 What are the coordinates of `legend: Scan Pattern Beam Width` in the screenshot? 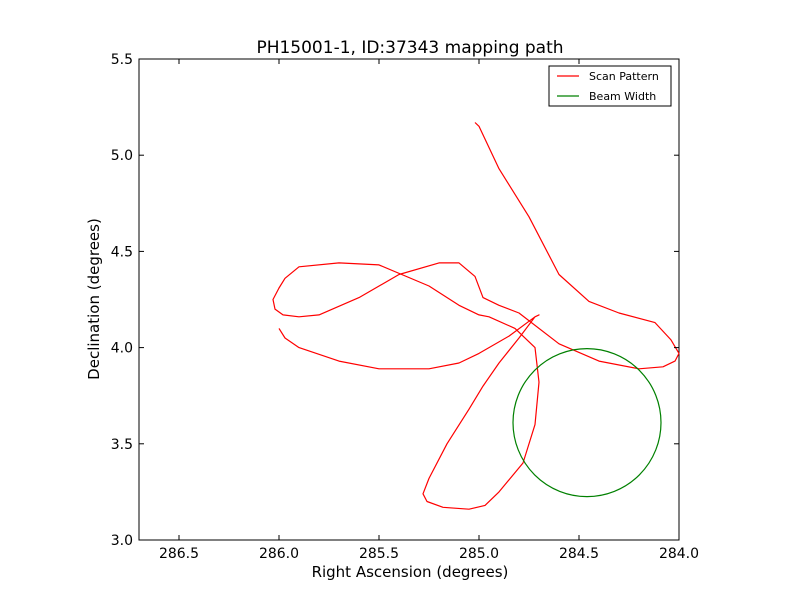 It's located at (610, 86).